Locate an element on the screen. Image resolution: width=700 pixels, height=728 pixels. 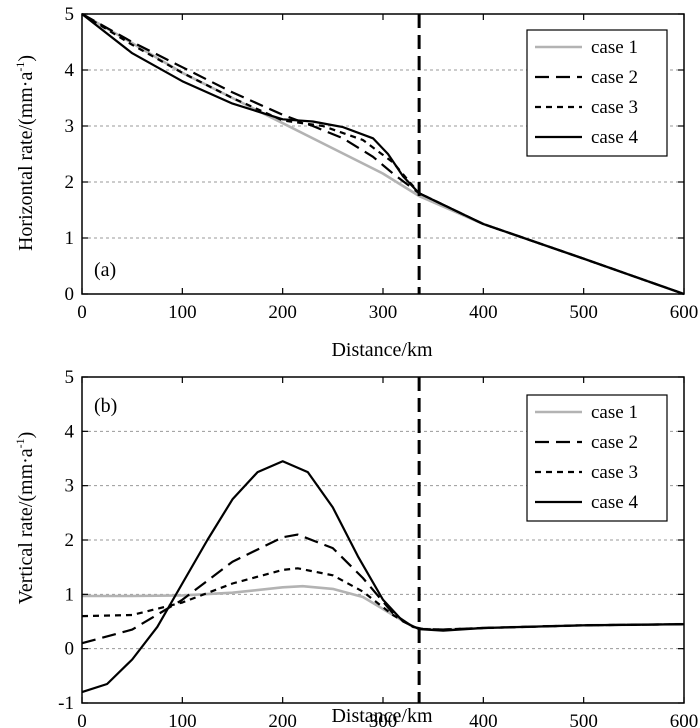
y-tick-label: -1 is located at coordinates (66, 703).